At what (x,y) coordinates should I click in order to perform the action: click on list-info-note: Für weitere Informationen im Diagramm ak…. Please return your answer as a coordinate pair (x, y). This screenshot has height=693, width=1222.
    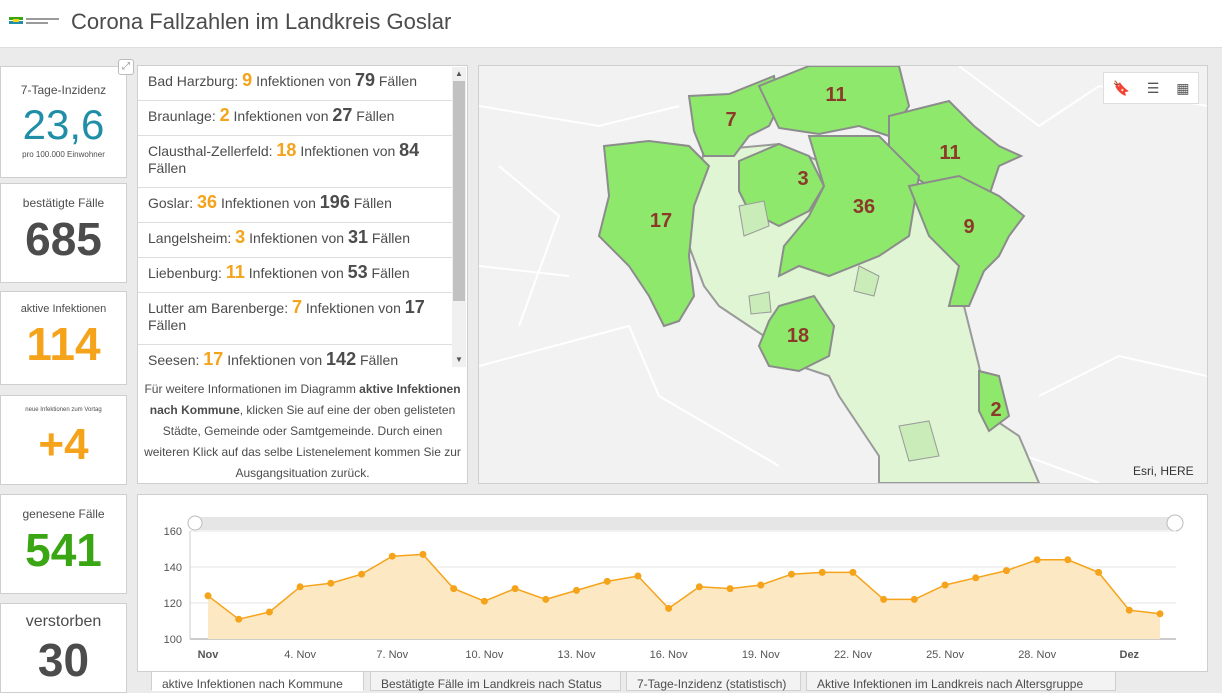
    Looking at the image, I should click on (302, 429).